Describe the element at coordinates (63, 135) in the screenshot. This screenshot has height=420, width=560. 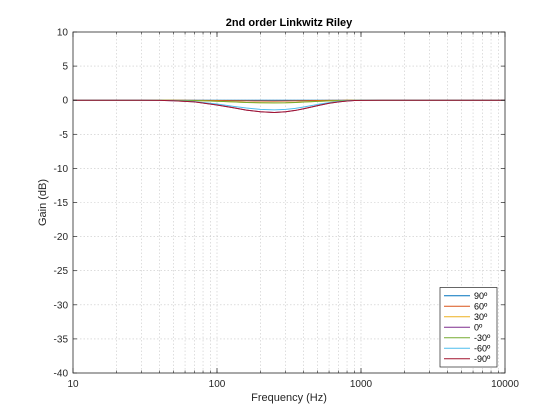
I see `y-tick-label: -5` at that location.